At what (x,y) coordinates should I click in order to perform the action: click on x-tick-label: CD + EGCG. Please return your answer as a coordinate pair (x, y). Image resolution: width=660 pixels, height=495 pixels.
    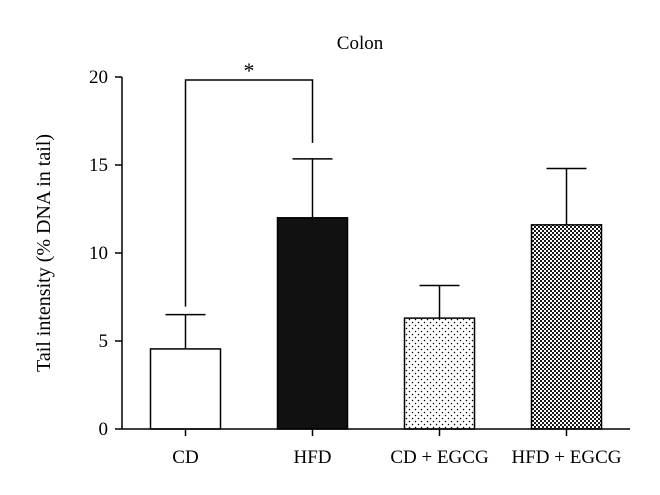
    Looking at the image, I should click on (439, 457).